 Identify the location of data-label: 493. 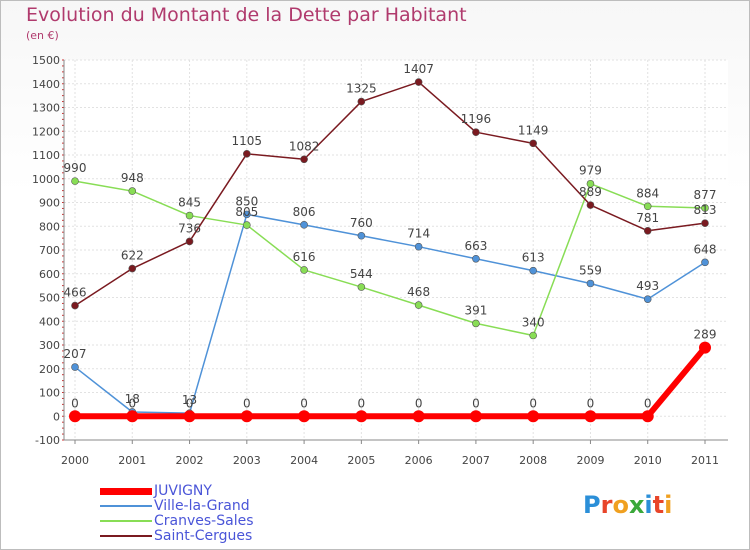
(647, 286).